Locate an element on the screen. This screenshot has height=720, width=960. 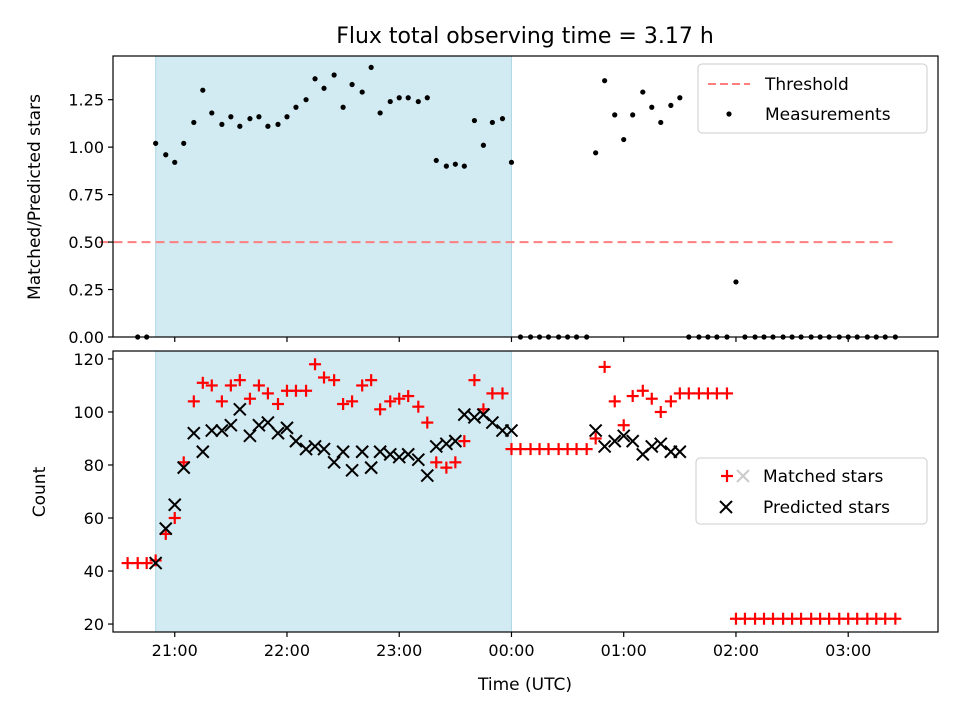
y-tick-label: 0.75 is located at coordinates (86, 195).